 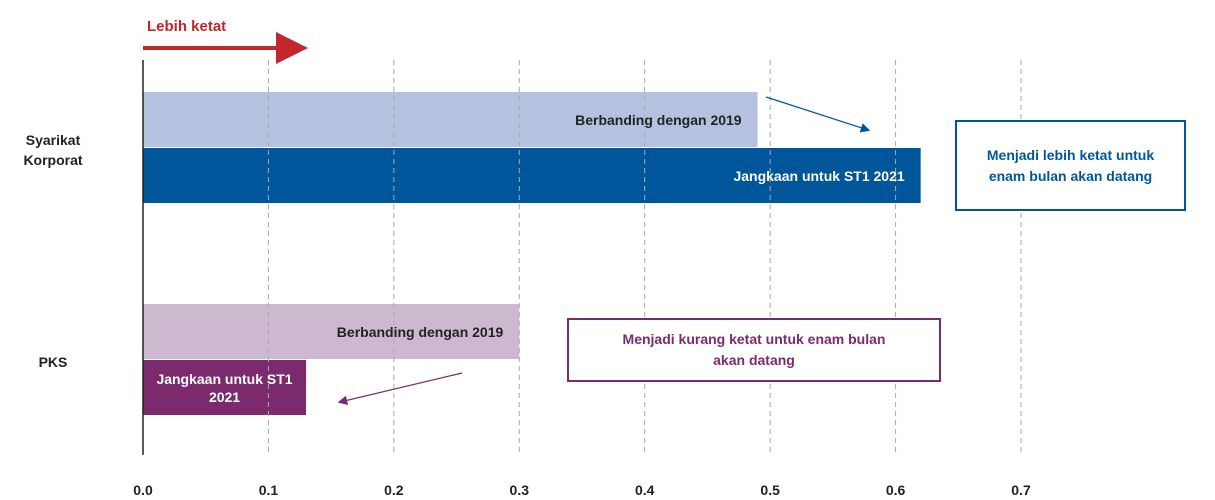 What do you see at coordinates (143, 490) in the screenshot?
I see `x-tick-label: 0.0` at bounding box center [143, 490].